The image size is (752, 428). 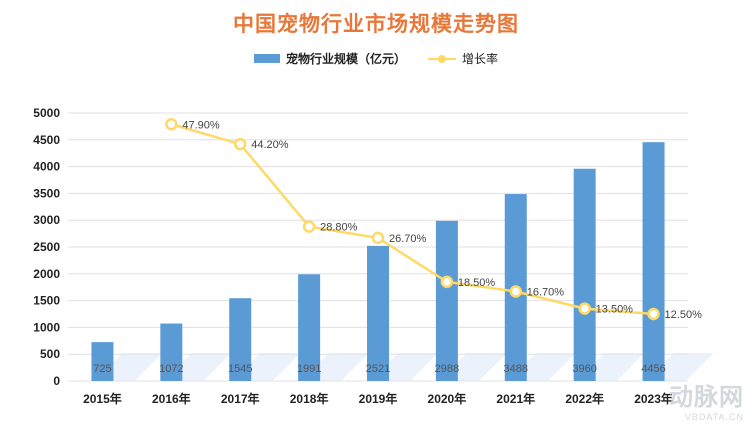 What do you see at coordinates (46, 274) in the screenshot?
I see `y-tick-label: 2000` at bounding box center [46, 274].